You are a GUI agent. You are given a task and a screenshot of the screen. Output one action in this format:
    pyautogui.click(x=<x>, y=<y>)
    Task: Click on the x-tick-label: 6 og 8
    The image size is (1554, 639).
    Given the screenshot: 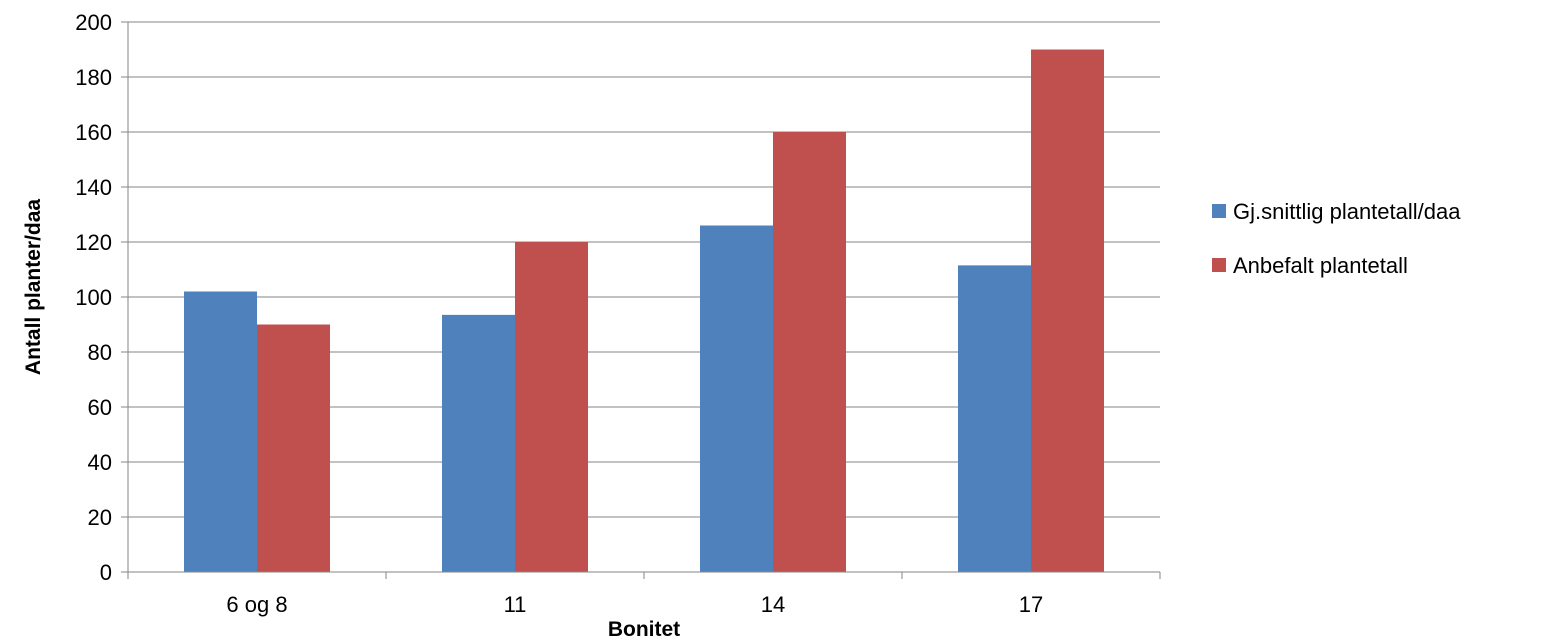 What is the action you would take?
    pyautogui.click(x=256, y=604)
    